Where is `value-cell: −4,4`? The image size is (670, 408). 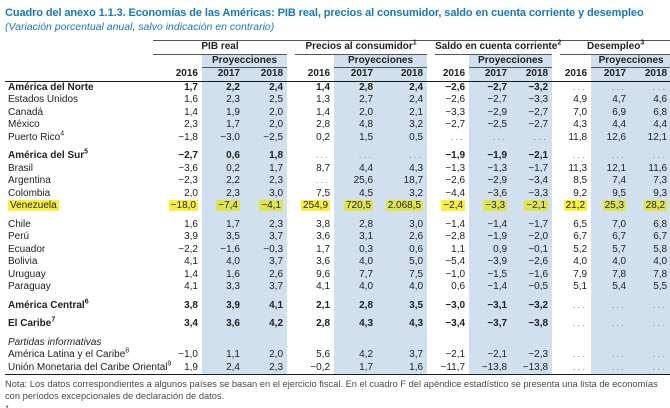
value-cell: −4,4 is located at coordinates (455, 193).